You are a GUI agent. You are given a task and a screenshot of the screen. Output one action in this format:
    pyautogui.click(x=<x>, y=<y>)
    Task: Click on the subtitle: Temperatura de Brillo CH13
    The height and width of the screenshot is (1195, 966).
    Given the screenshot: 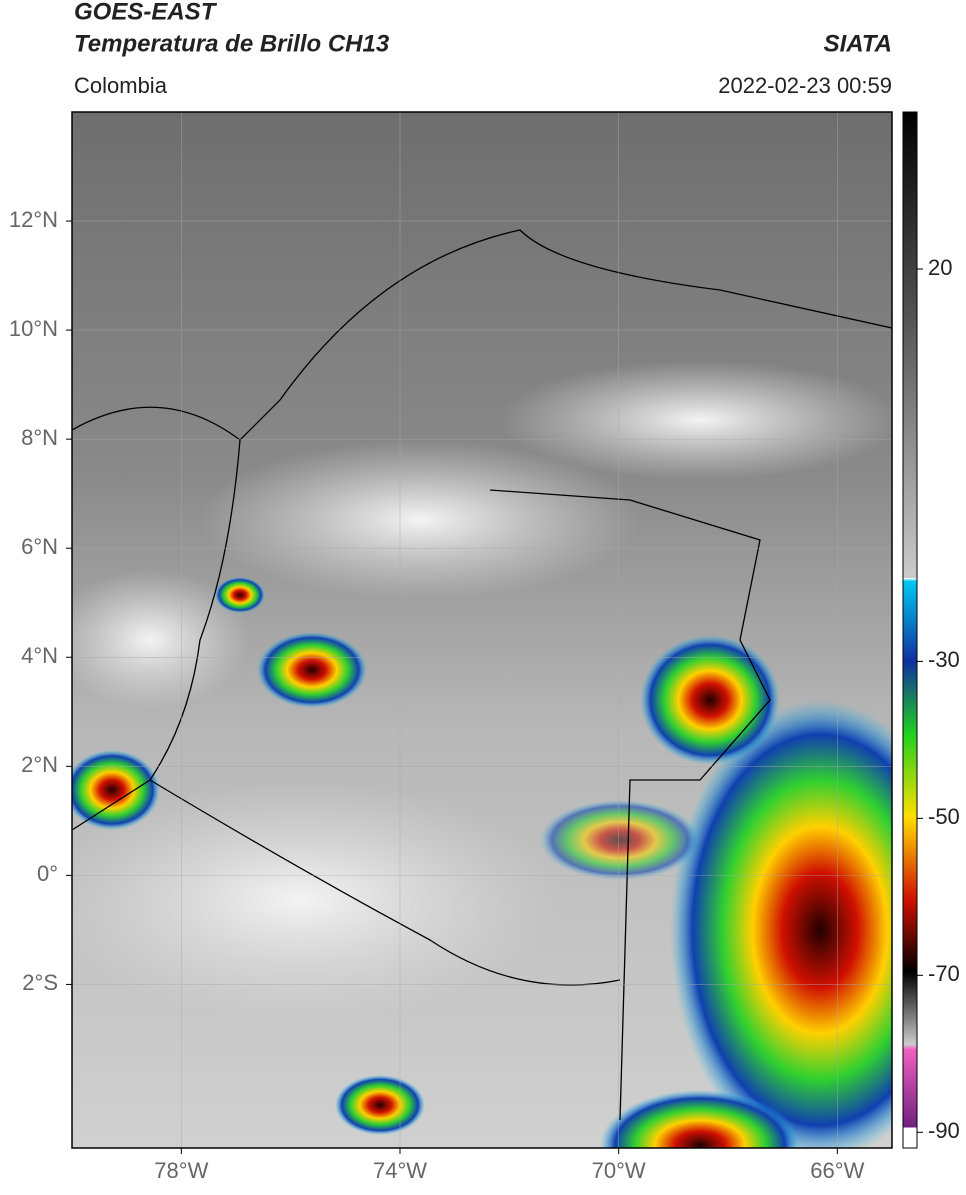 What is the action you would take?
    pyautogui.click(x=232, y=43)
    